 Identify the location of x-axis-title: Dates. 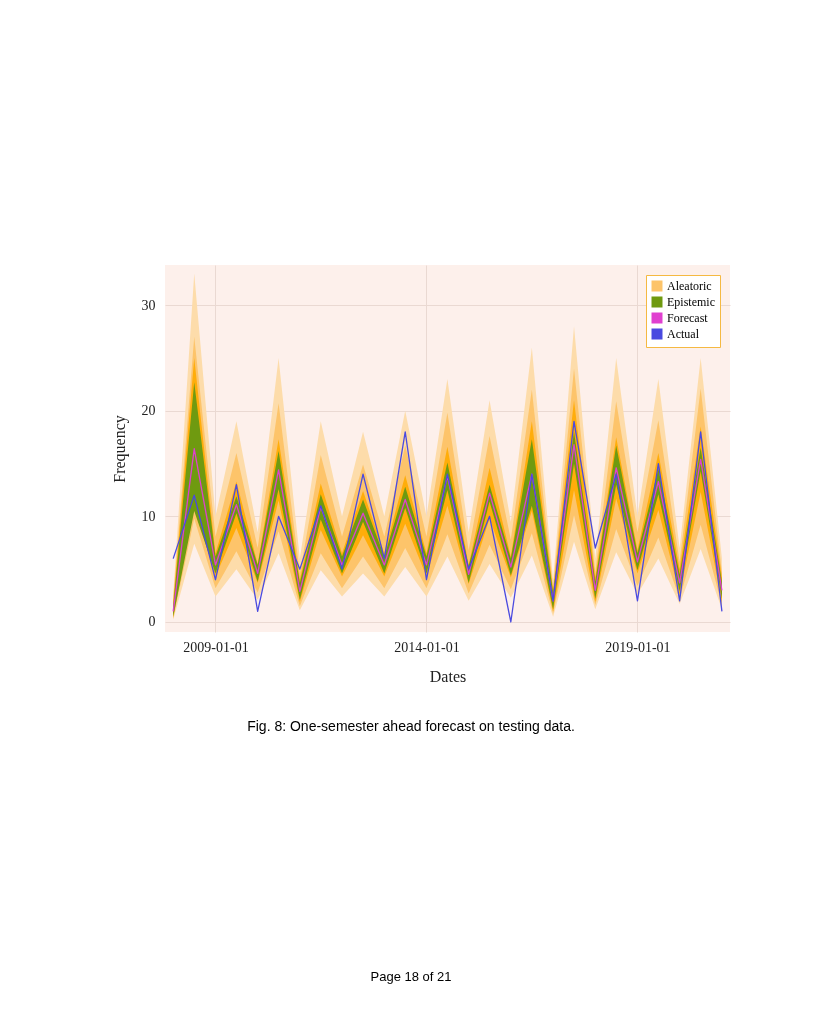
(448, 676).